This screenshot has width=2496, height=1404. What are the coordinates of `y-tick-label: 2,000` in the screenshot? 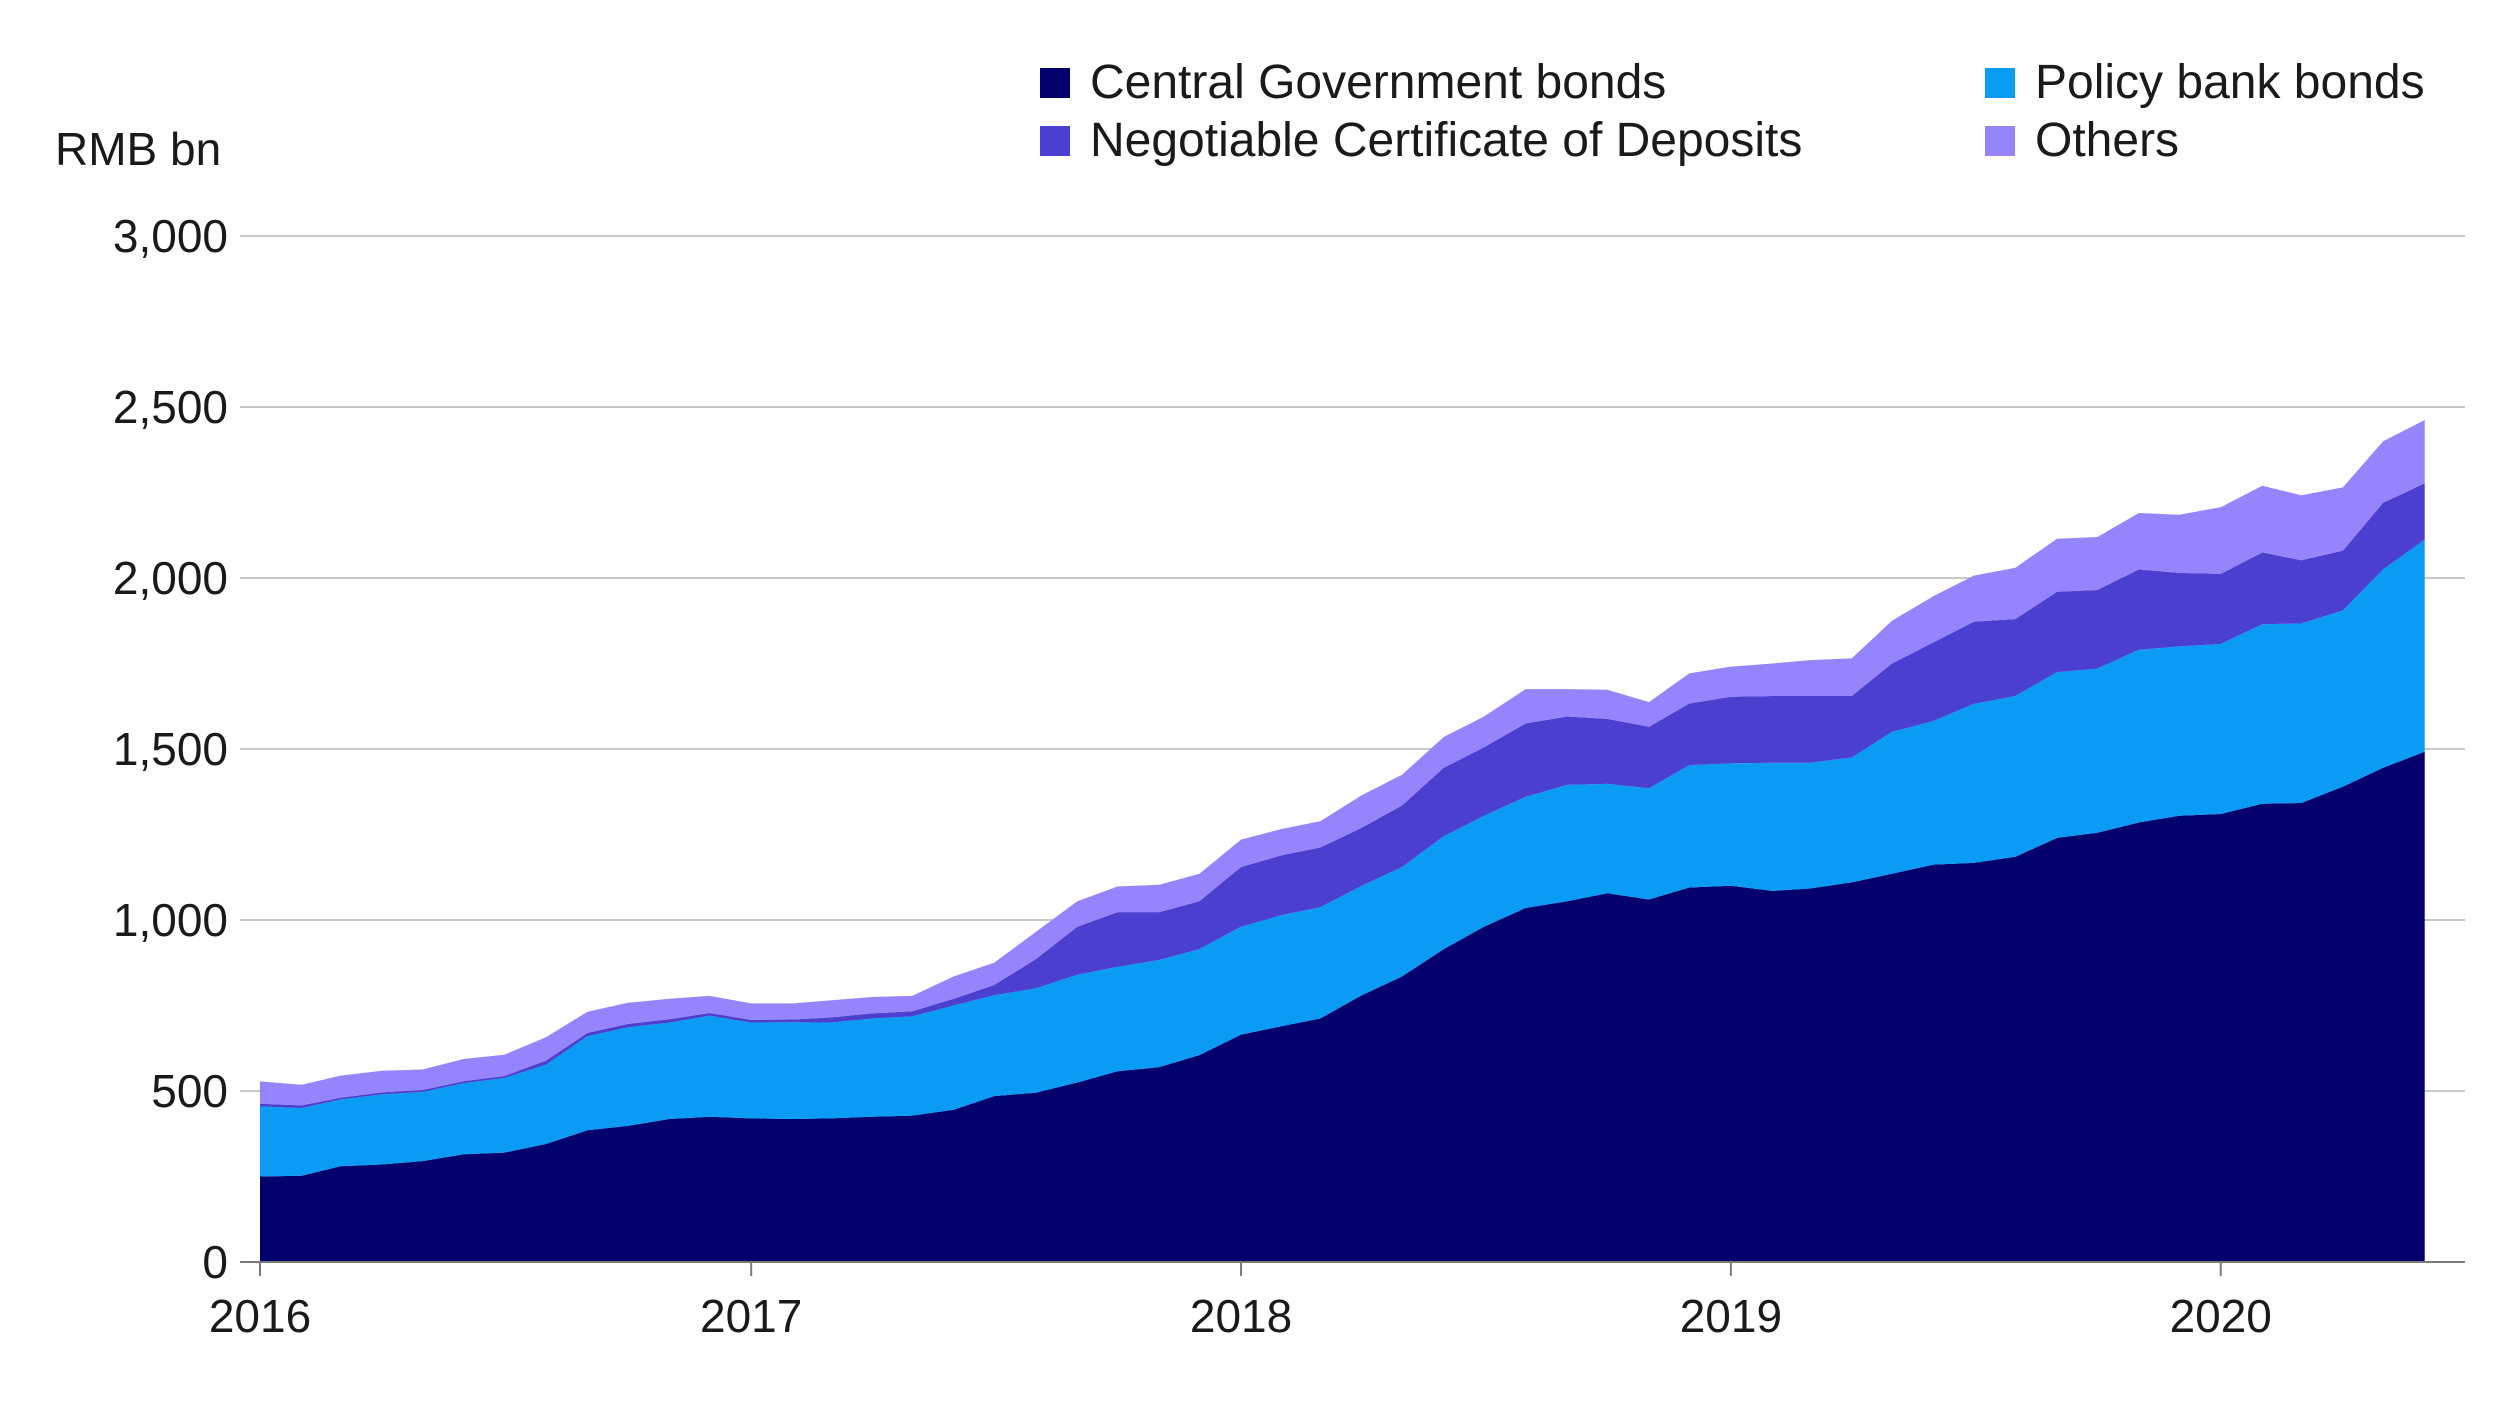 It's located at (170, 578).